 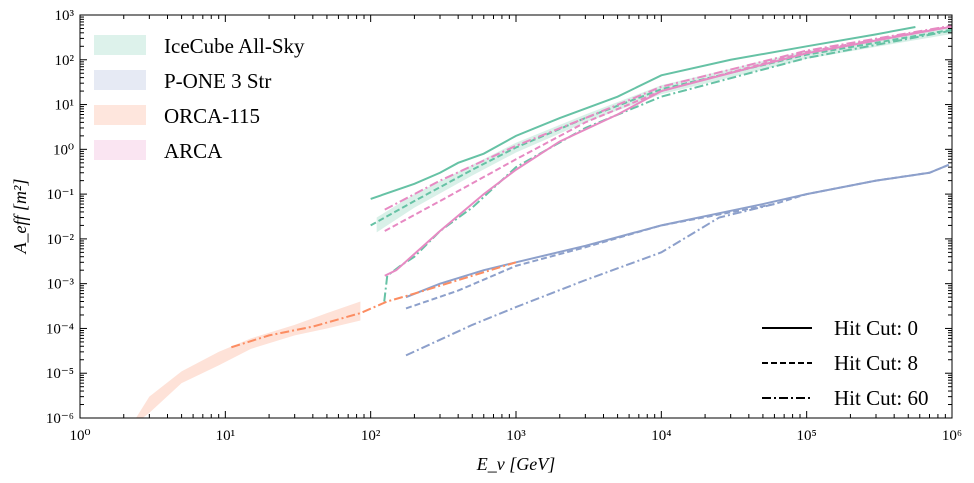 I want to click on y-tick-label: 10³, so click(x=65, y=16).